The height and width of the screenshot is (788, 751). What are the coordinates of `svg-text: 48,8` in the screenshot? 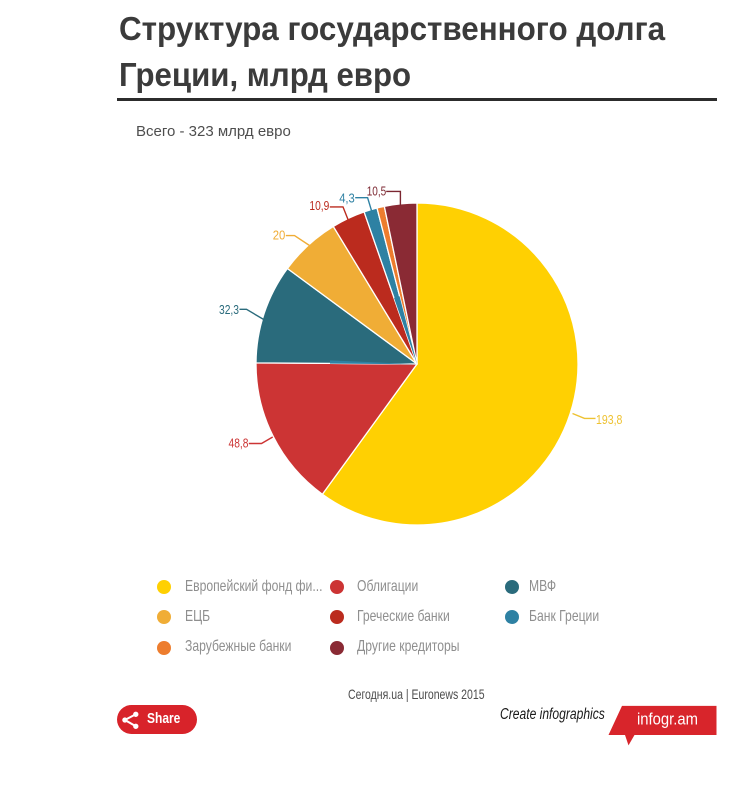 It's located at (239, 443).